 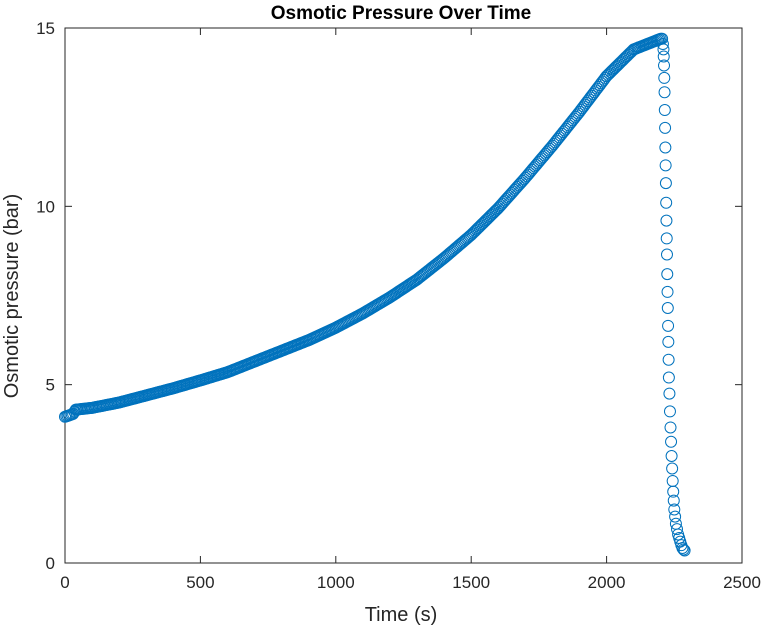 What do you see at coordinates (200, 582) in the screenshot?
I see `x-tick-label: 500` at bounding box center [200, 582].